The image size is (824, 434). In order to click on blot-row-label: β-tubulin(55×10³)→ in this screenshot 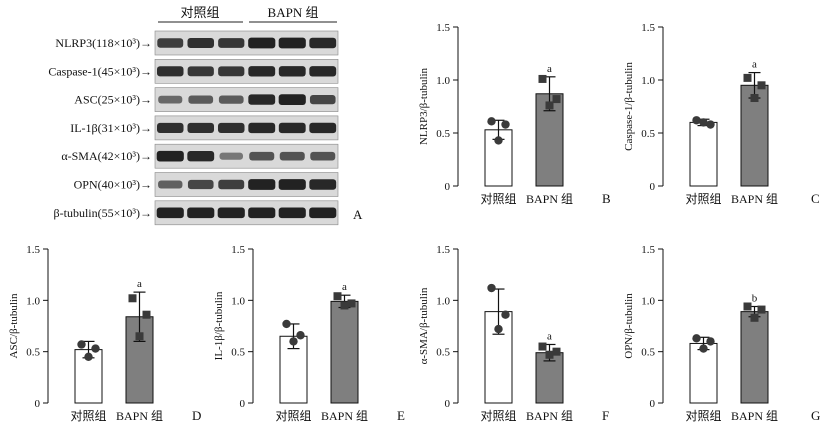, I will do `click(103, 213)`.